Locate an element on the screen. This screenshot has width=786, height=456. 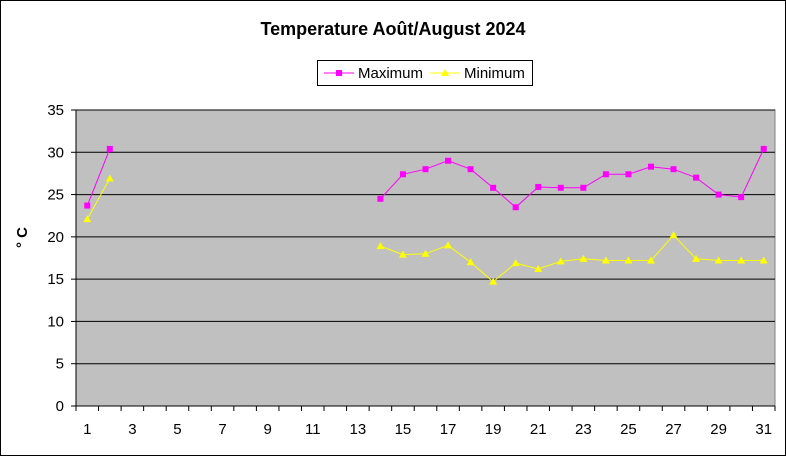
y-axis-label: ° C is located at coordinates (22, 237).